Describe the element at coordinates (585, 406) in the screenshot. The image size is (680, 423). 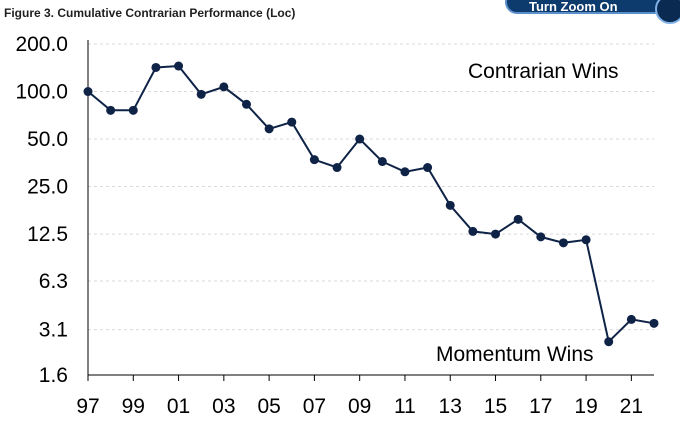
I see `x-tick-label: 19` at that location.